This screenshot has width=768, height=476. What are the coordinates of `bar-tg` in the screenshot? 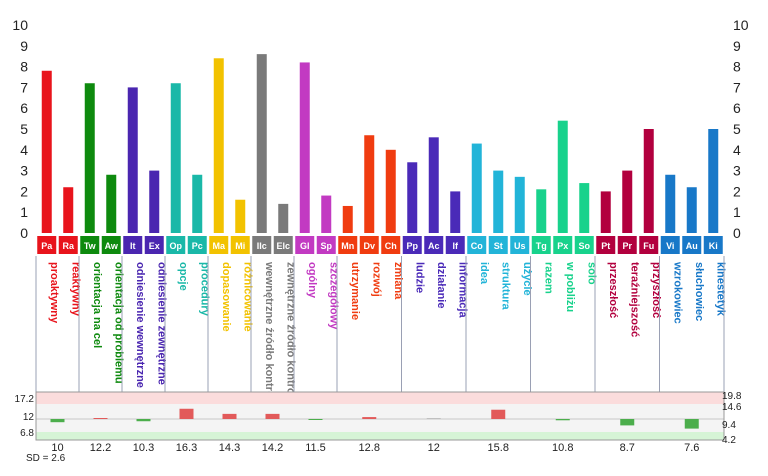 It's located at (541, 211).